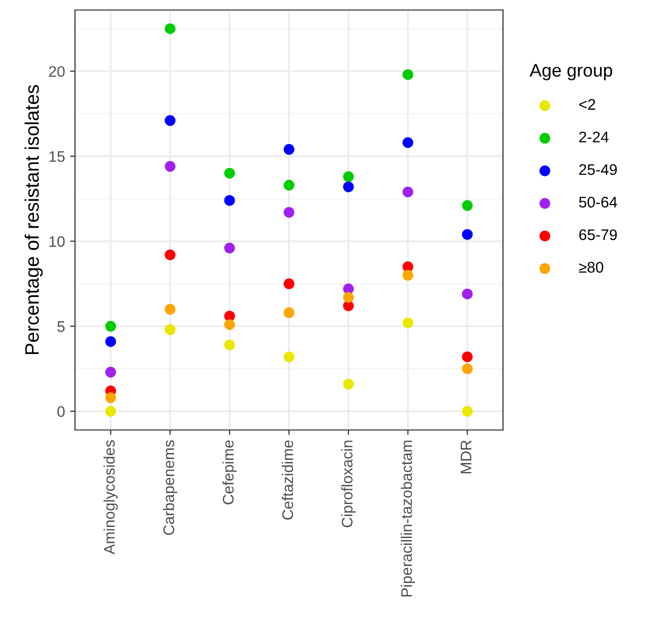 The width and height of the screenshot is (651, 634). Describe the element at coordinates (57, 156) in the screenshot. I see `y-tick-label: 15` at that location.